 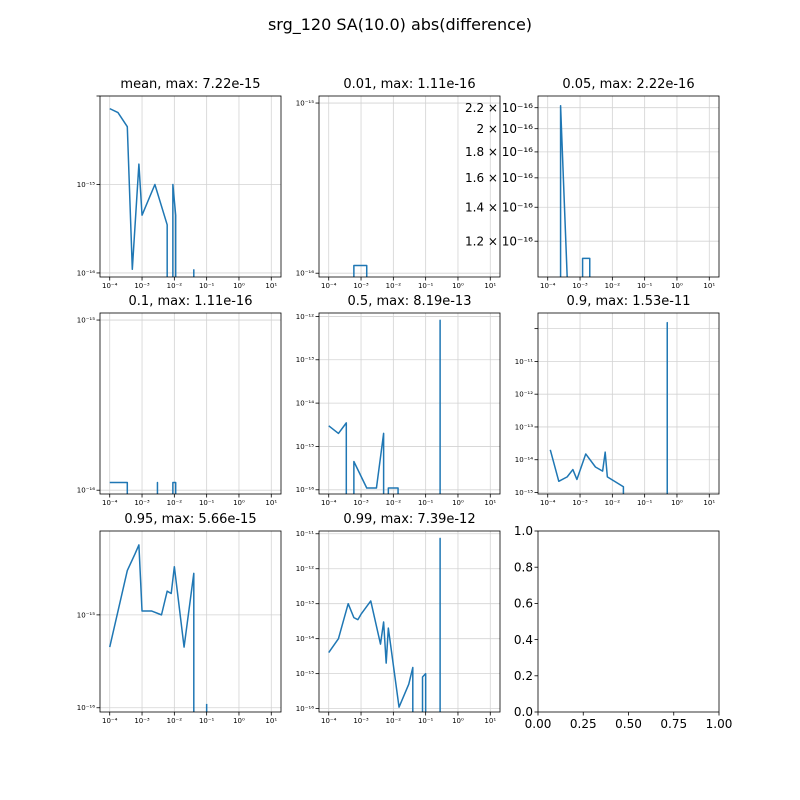 What do you see at coordinates (673, 724) in the screenshot?
I see `x-tick-label: 0.75` at bounding box center [673, 724].